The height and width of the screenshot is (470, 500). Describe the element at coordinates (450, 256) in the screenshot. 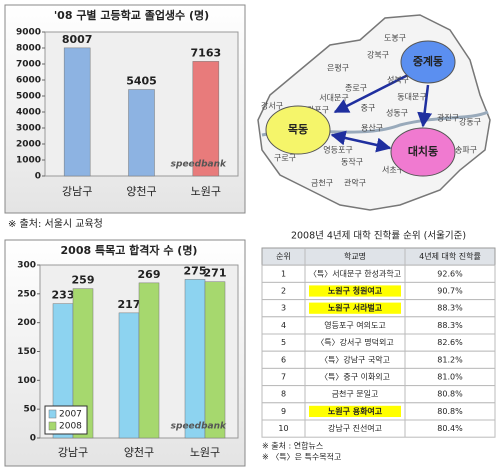

I see `table-header: 4년제 대학 진학률` at that location.